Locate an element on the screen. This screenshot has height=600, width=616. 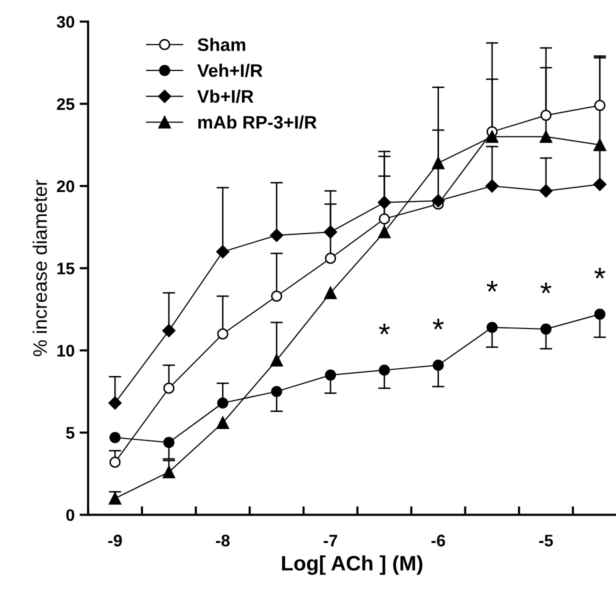
y-tick-label: 30 is located at coordinates (65, 22).